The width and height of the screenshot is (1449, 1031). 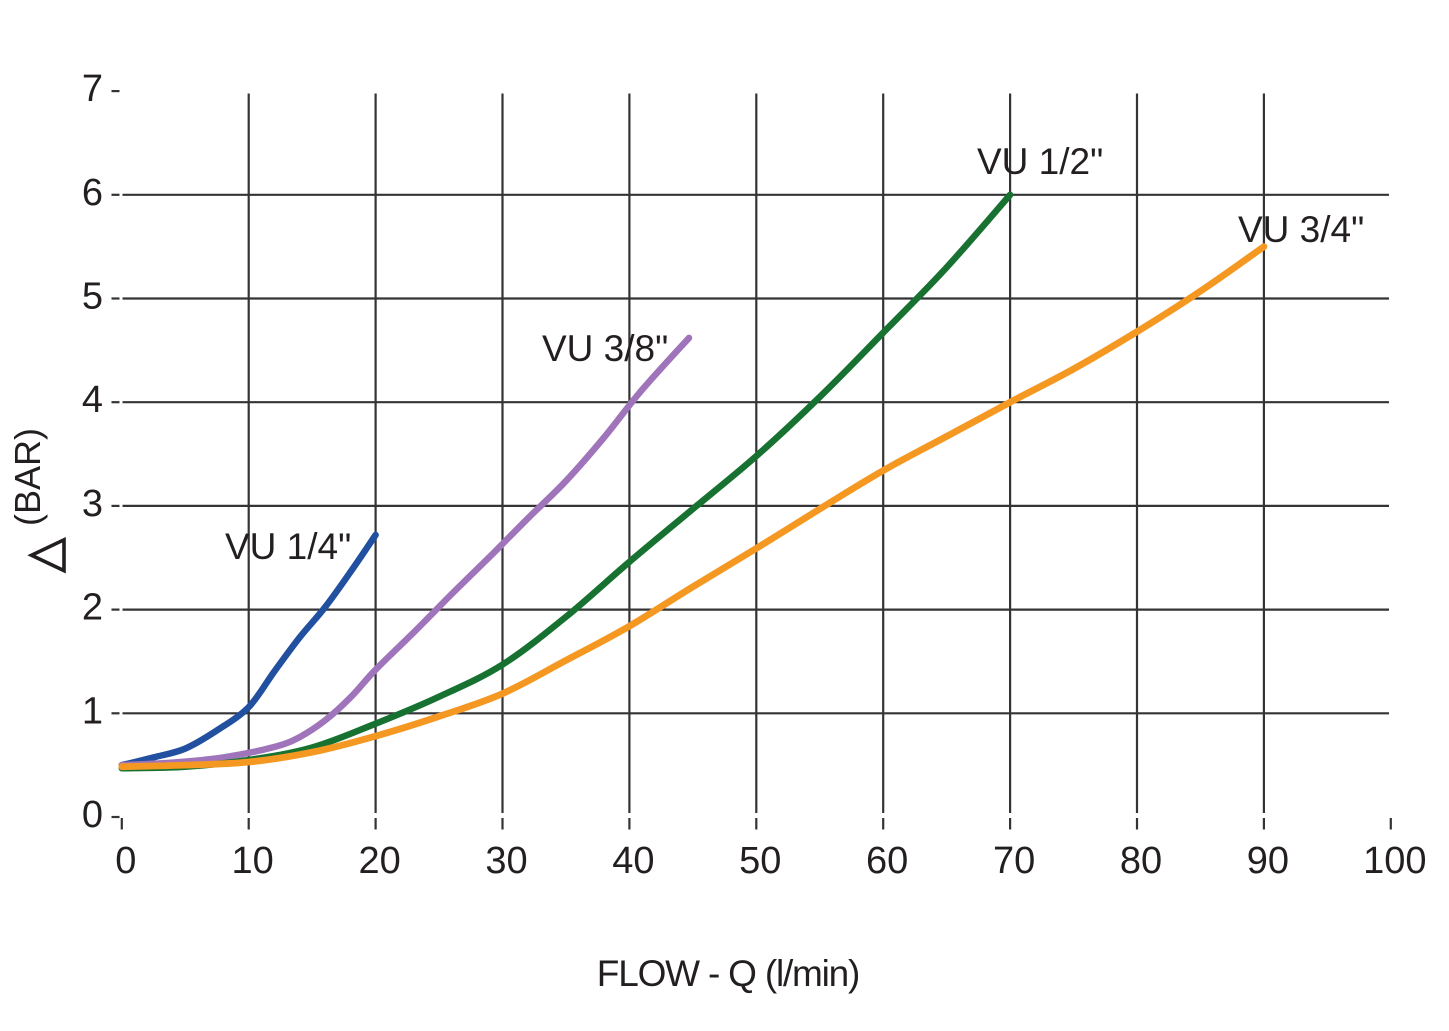 I want to click on svg-text: VU 3/4", so click(x=1301, y=229).